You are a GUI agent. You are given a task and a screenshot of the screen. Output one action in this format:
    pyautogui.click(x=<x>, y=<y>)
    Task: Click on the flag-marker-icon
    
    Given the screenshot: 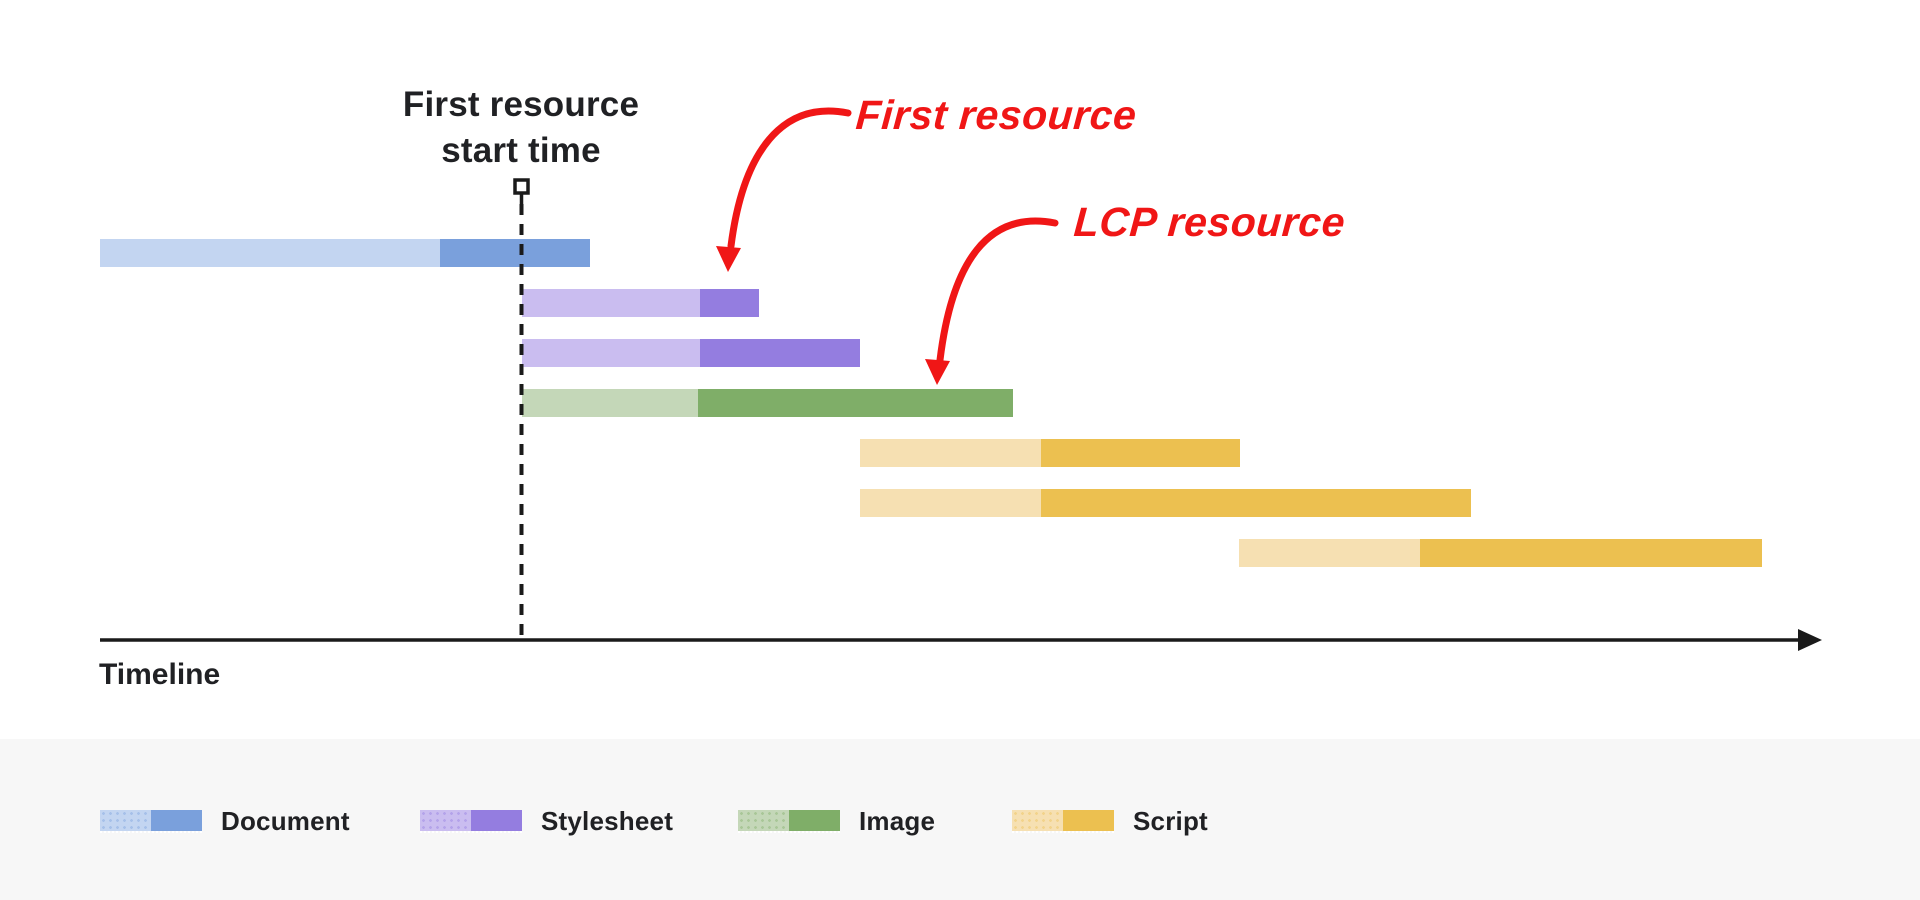 What is the action you would take?
    pyautogui.click(x=521, y=191)
    